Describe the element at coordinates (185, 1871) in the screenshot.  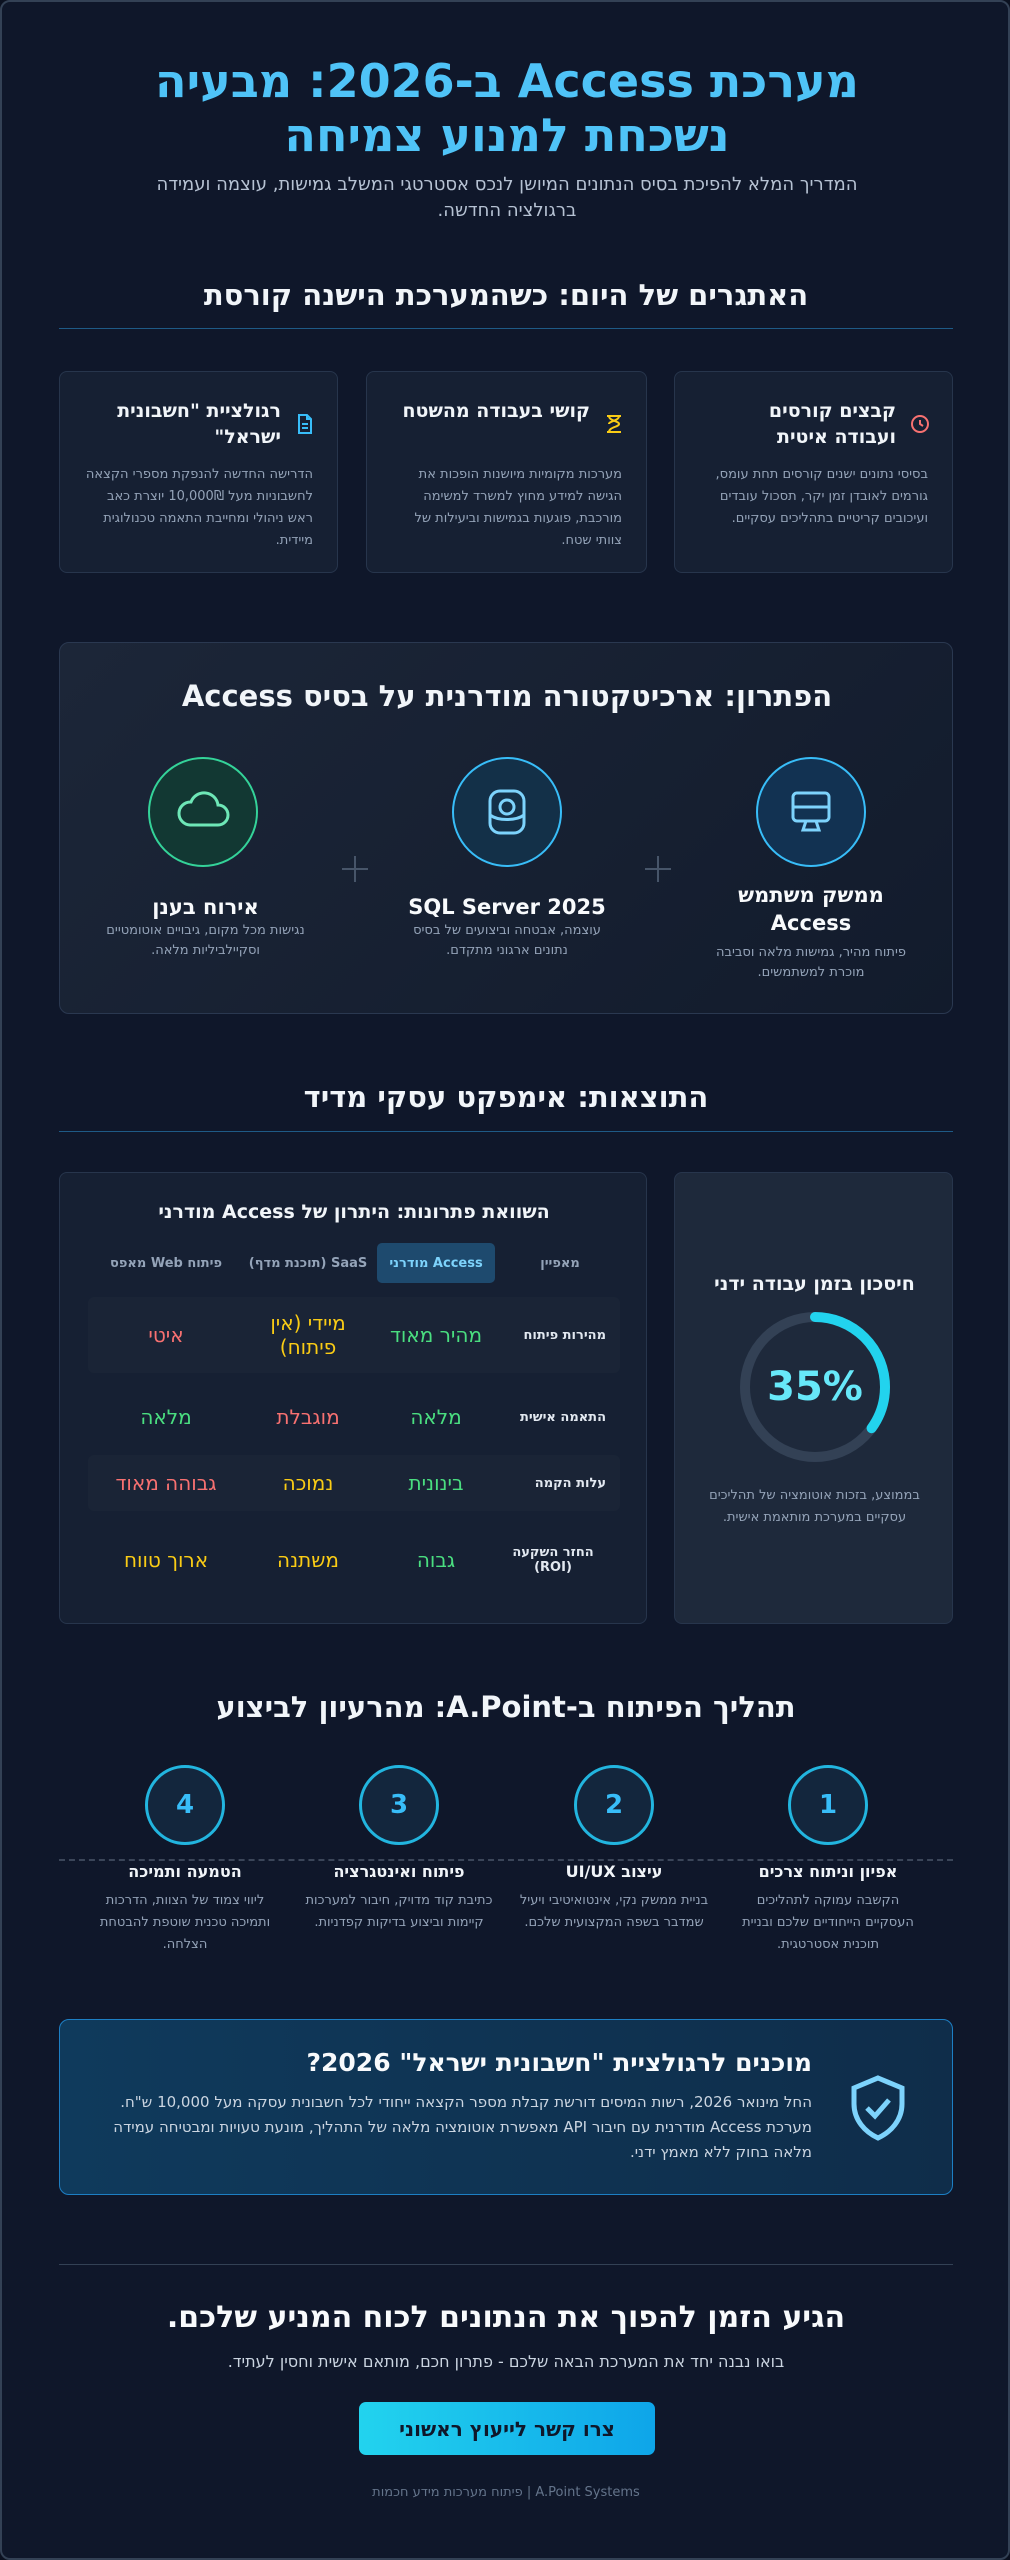
I see `step-title: הטמעה ותמיכה` at that location.